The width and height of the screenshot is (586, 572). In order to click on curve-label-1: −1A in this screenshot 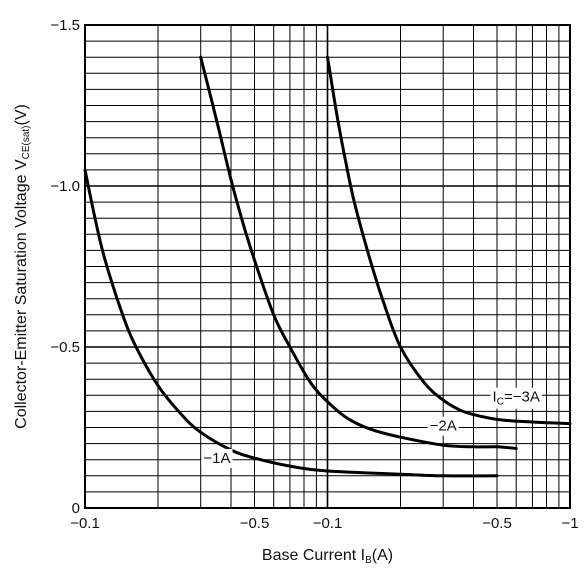, I will do `click(216, 458)`.